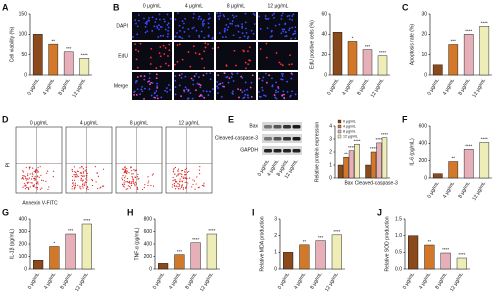  What do you see at coordinates (305, 241) in the screenshot?
I see `significance-label: **` at bounding box center [305, 241].